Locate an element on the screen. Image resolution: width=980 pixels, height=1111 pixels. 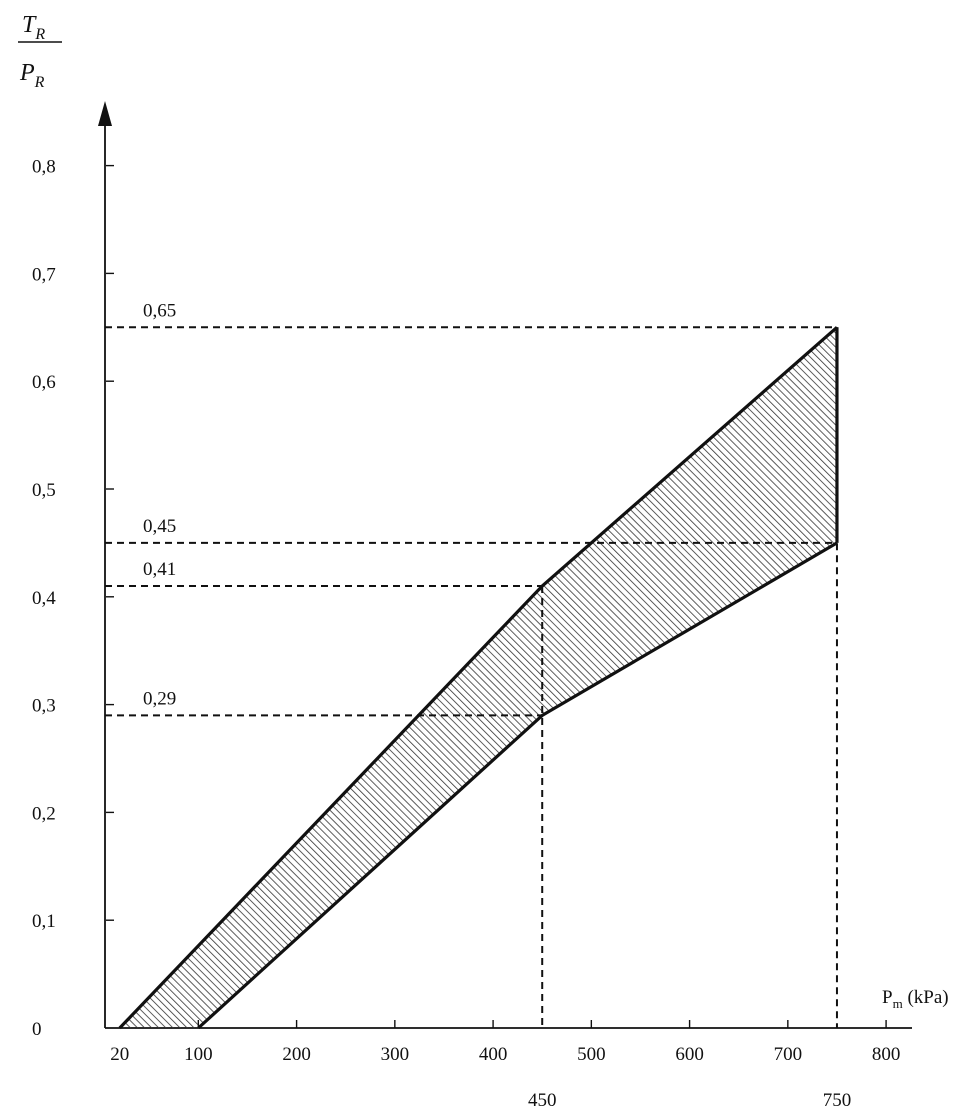
y-label-numerator-sub: R is located at coordinates (39, 34).